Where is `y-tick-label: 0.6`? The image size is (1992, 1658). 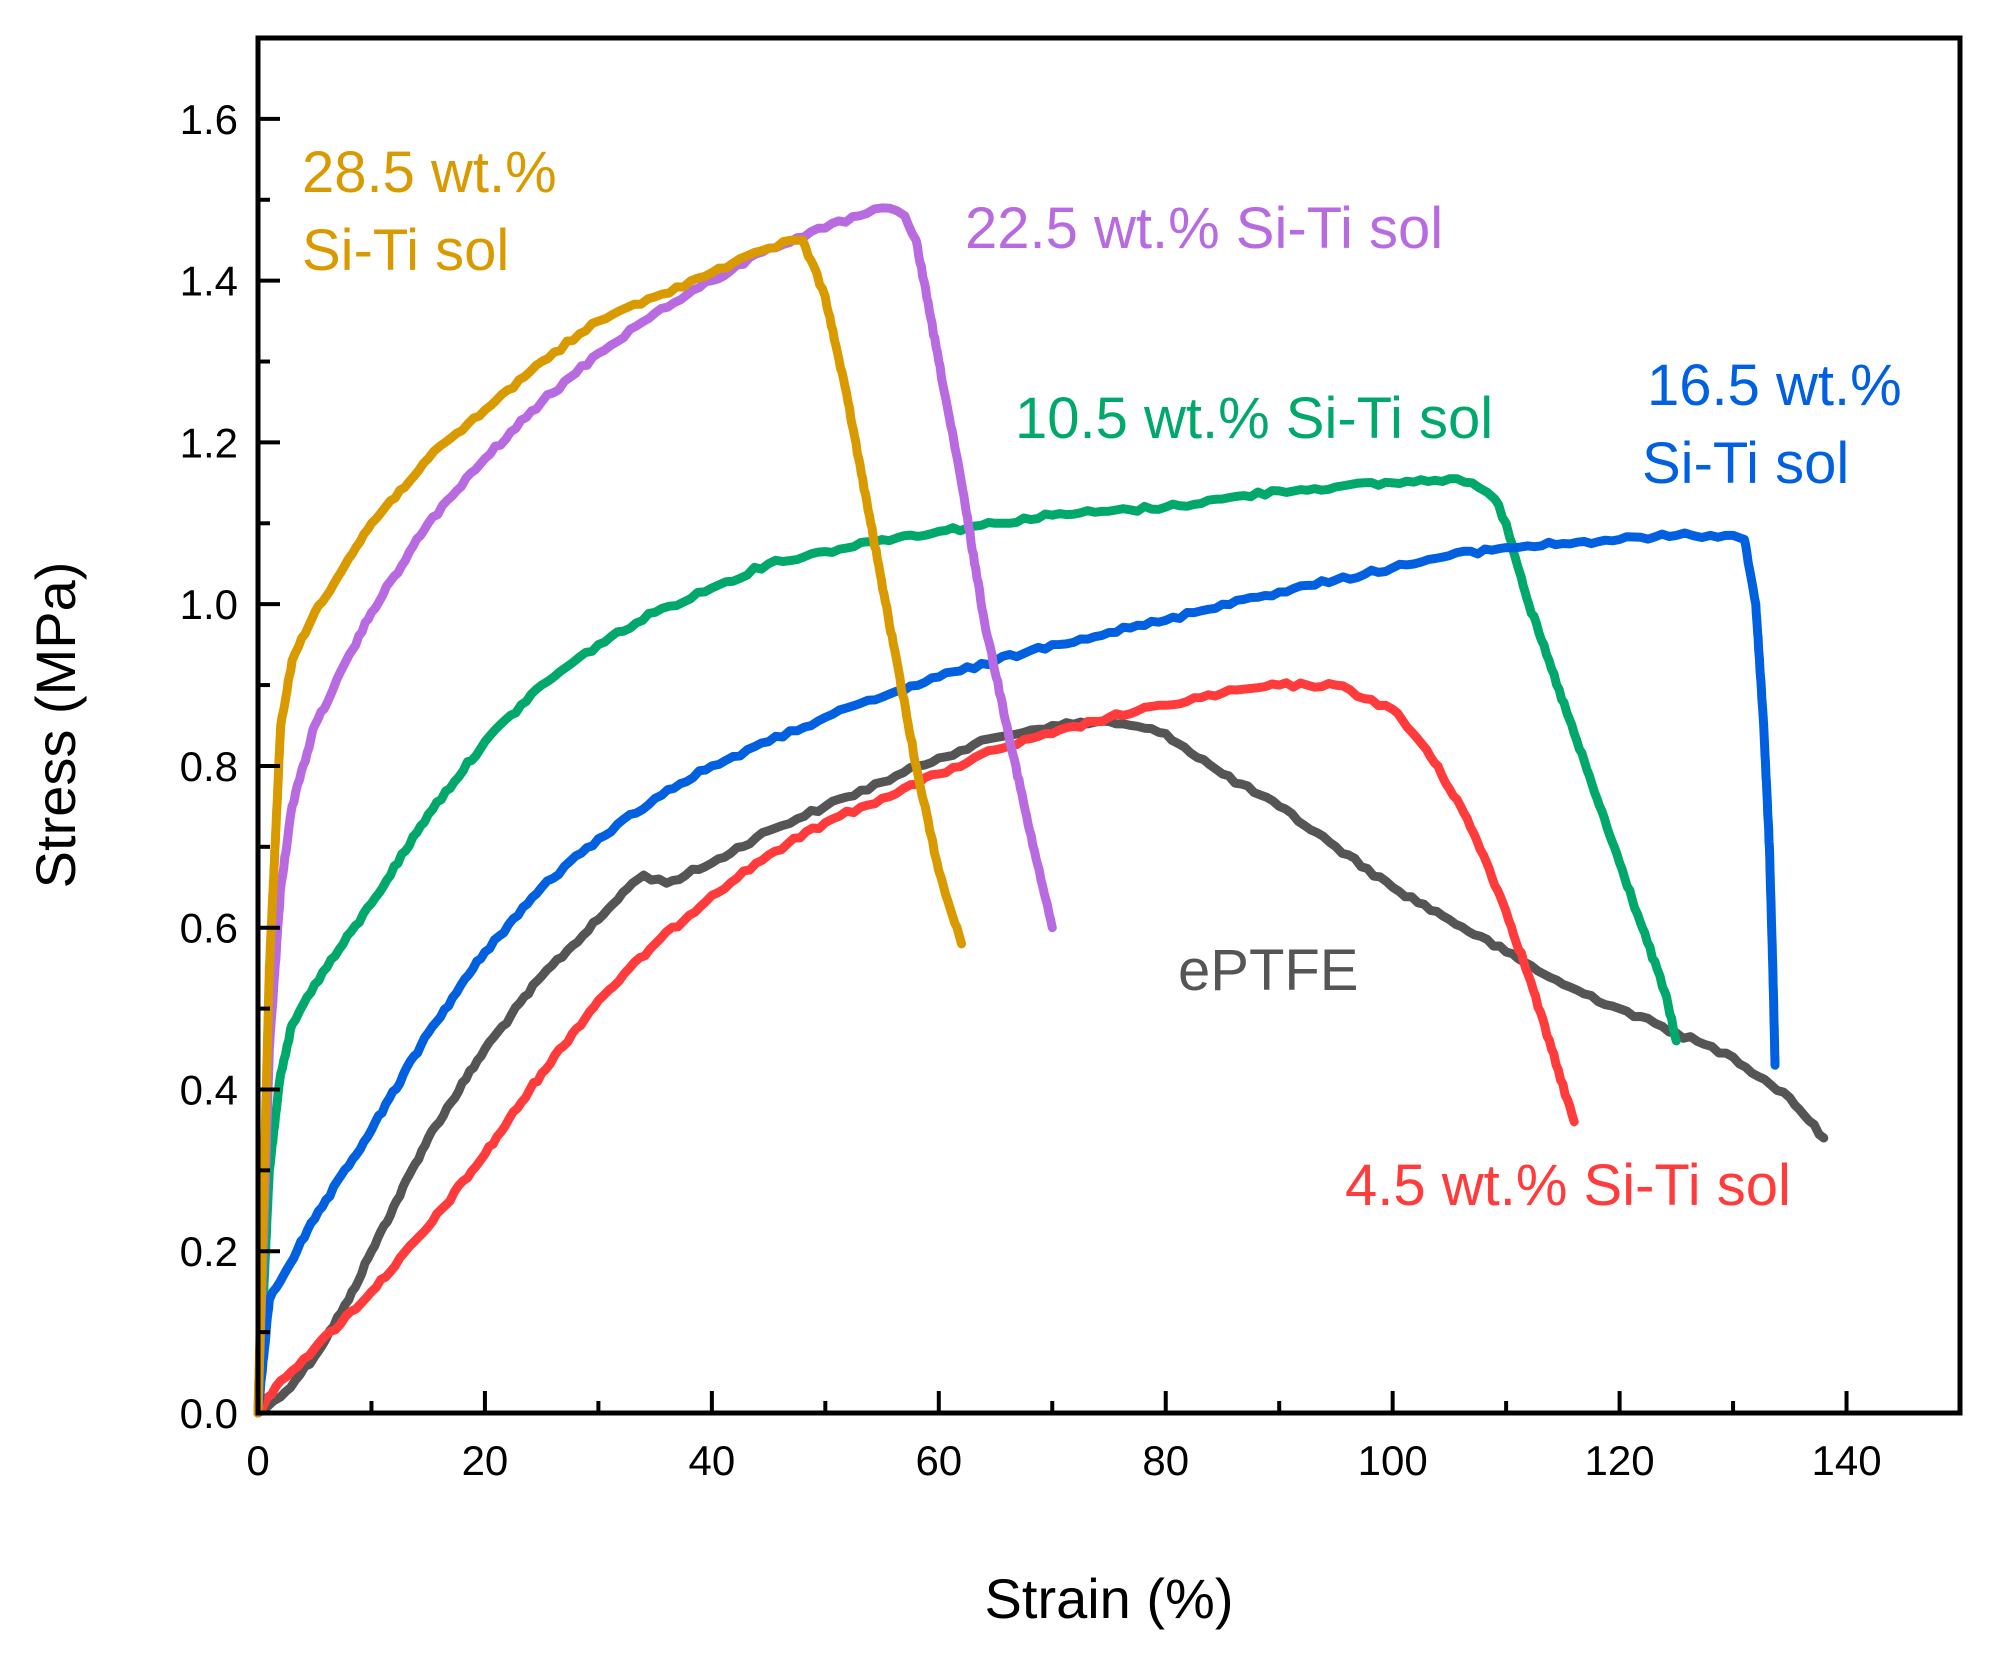 y-tick-label: 0.6 is located at coordinates (209, 928).